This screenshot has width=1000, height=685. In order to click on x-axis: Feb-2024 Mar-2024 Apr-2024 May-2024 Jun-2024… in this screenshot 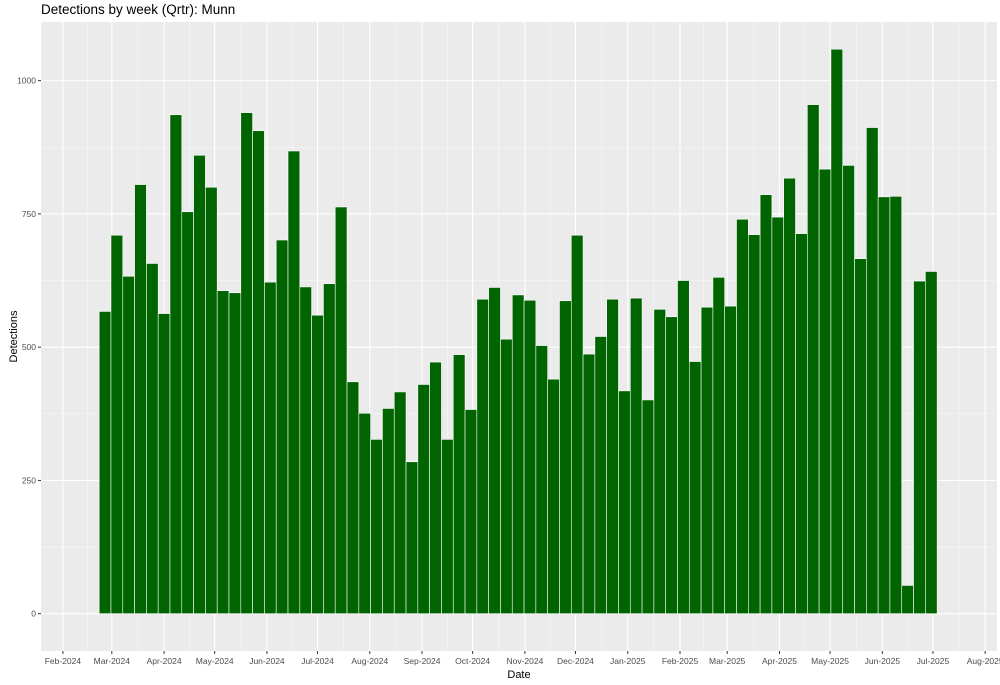, I will do `click(522, 658)`.